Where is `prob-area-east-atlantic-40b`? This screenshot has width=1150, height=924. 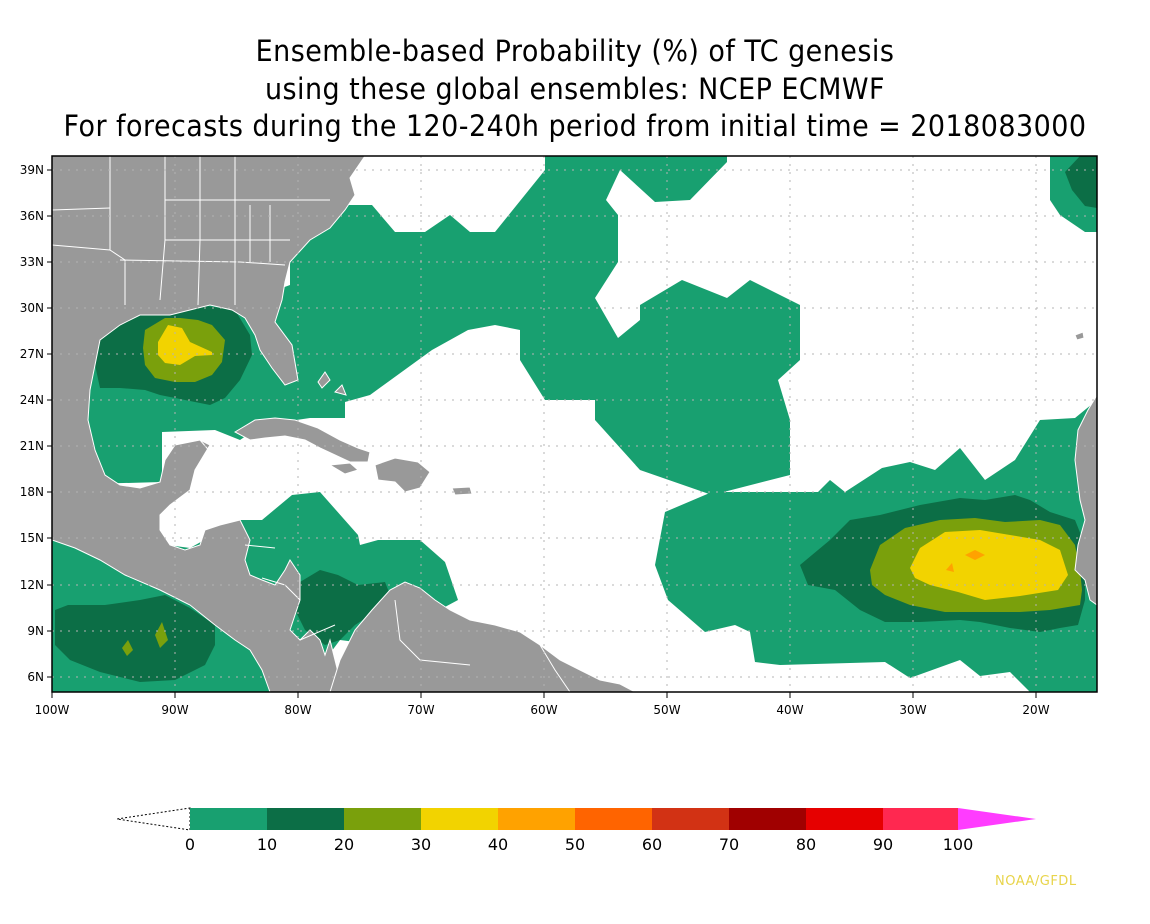
prob-area-east-atlantic-40b is located at coordinates (950, 567).